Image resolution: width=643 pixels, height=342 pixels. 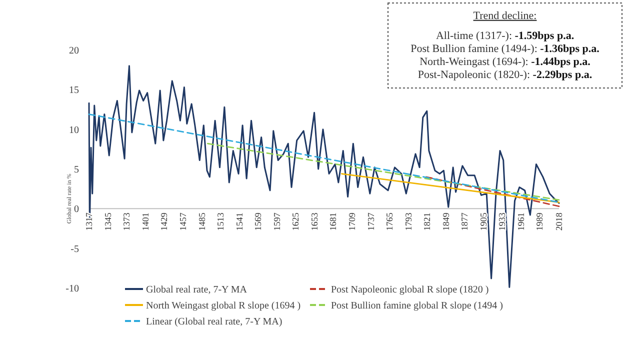 What do you see at coordinates (505, 74) in the screenshot?
I see `annotation: Post-Napoleonic (1820-): -2.29bps p.a.` at bounding box center [505, 74].